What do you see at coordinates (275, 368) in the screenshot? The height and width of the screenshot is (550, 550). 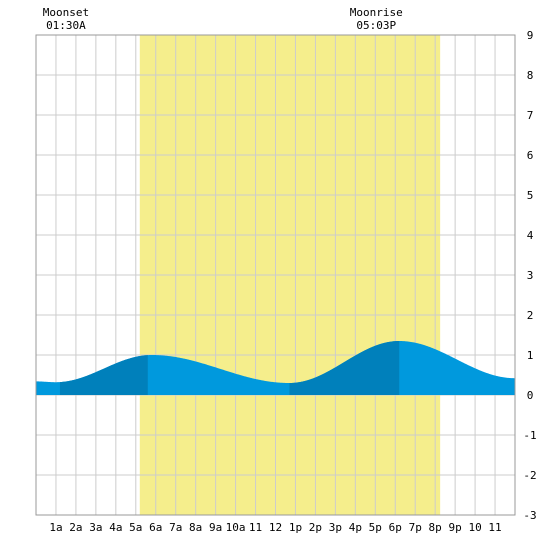 I see `tide-area-layer` at bounding box center [275, 368].